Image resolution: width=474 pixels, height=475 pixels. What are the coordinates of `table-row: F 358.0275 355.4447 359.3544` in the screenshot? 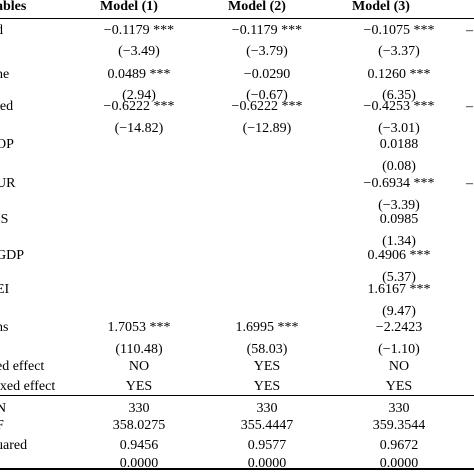 It's located at (237, 425).